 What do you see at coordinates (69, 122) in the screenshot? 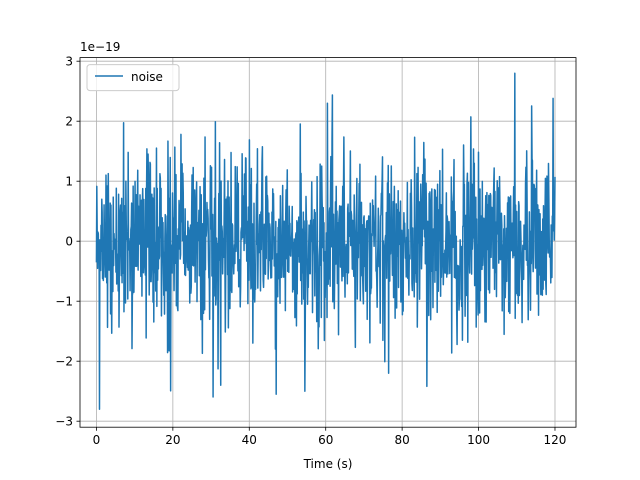
I see `y-tick-label: 2` at bounding box center [69, 122].